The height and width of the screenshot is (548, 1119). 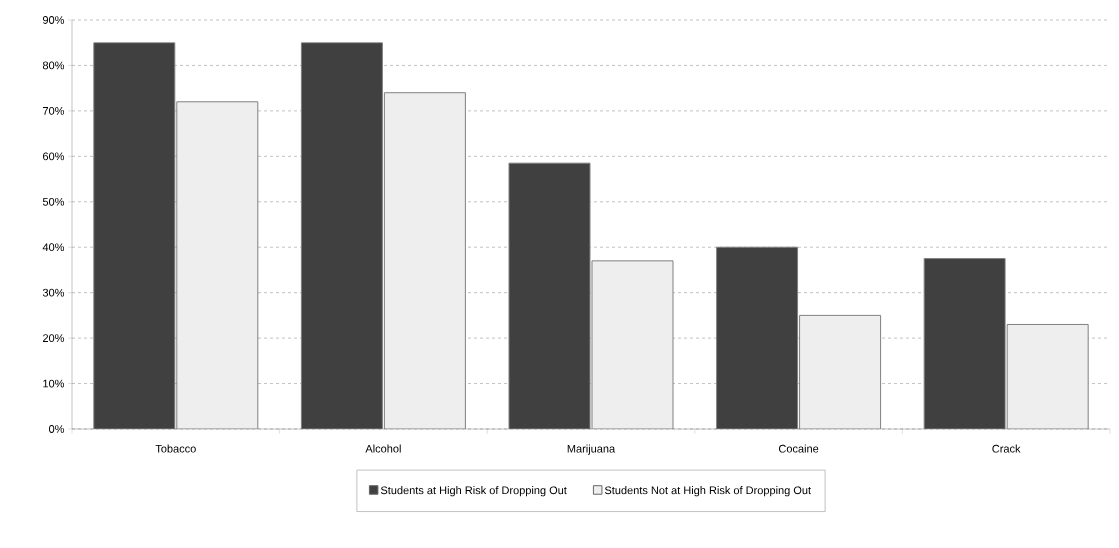 What do you see at coordinates (383, 448) in the screenshot?
I see `x-tick-label: Alcohol` at bounding box center [383, 448].